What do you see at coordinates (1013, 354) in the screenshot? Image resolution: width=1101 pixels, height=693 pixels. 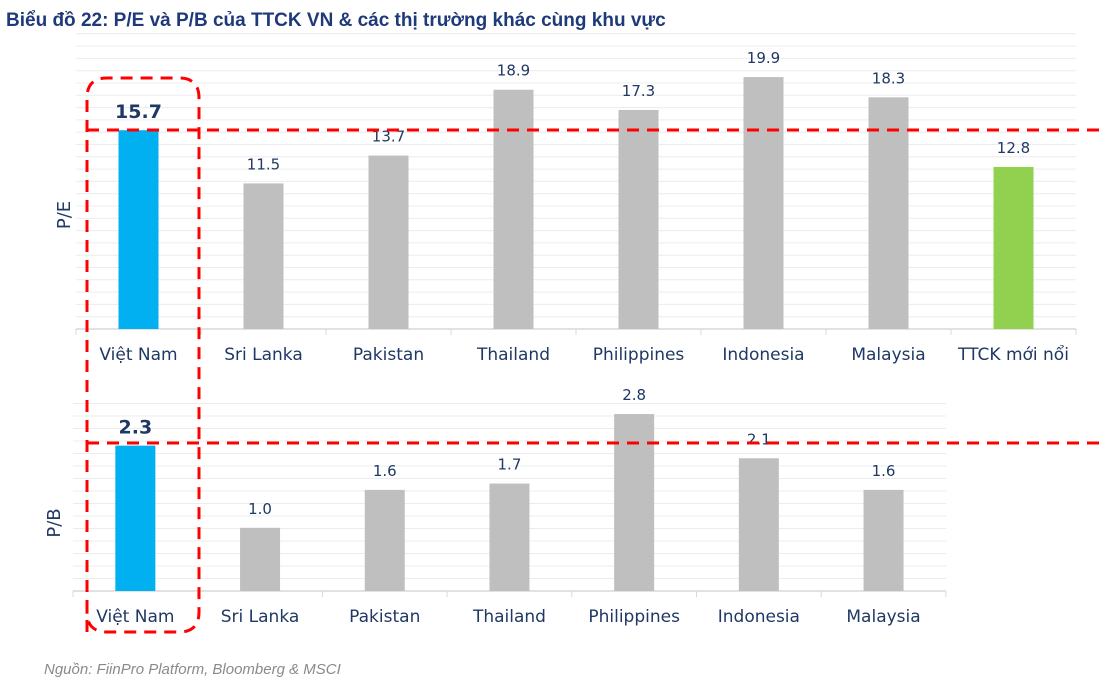 I see `category-label: TTCK mới nổi` at bounding box center [1013, 354].